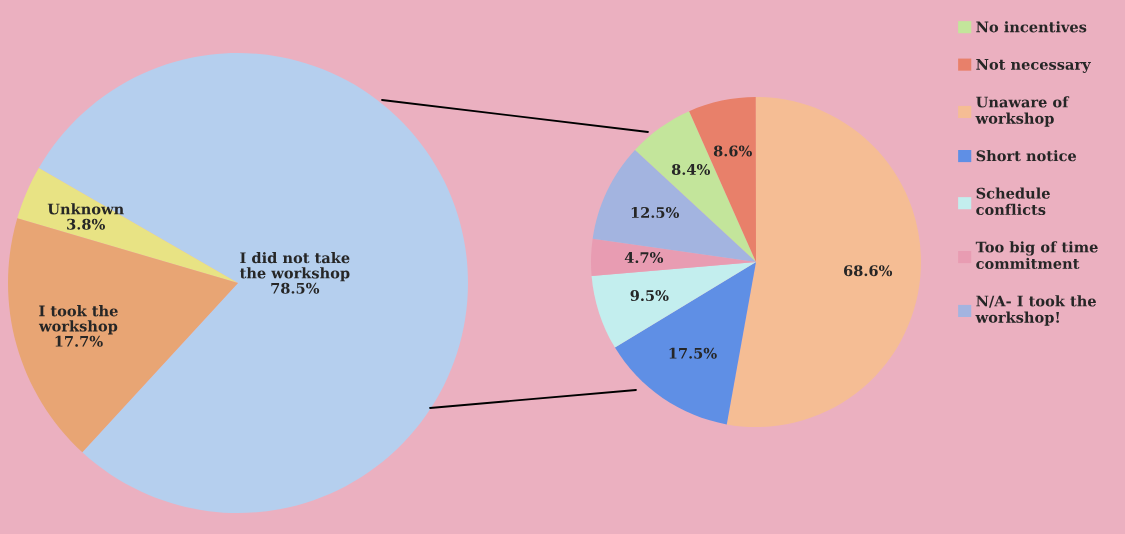  I want to click on data-label: 68.6%, so click(868, 271).